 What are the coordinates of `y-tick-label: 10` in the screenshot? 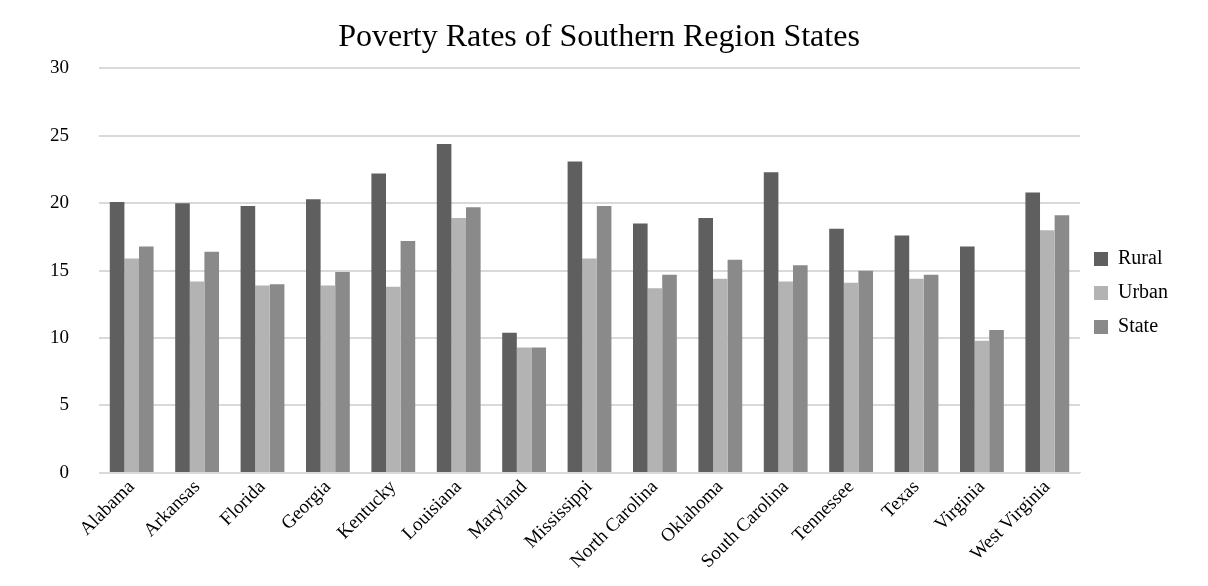 It's located at (59, 337).